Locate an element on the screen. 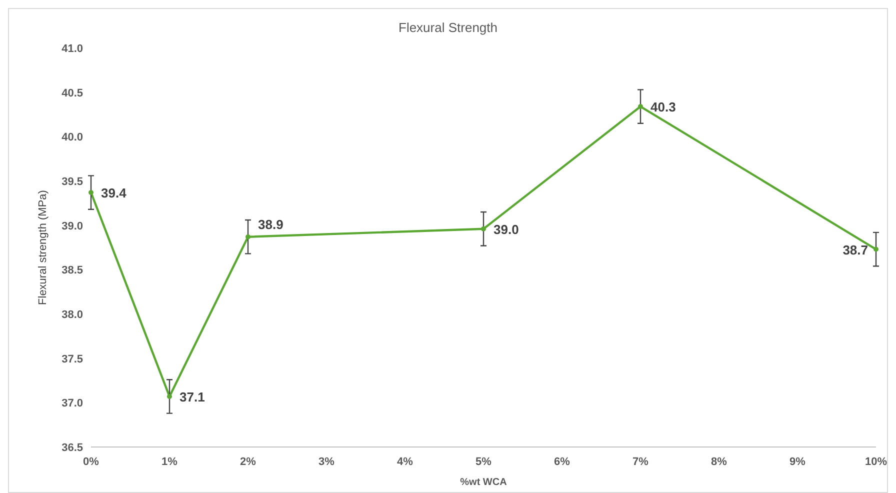 This screenshot has width=896, height=493. y-tick-label: 37.5 is located at coordinates (72, 359).